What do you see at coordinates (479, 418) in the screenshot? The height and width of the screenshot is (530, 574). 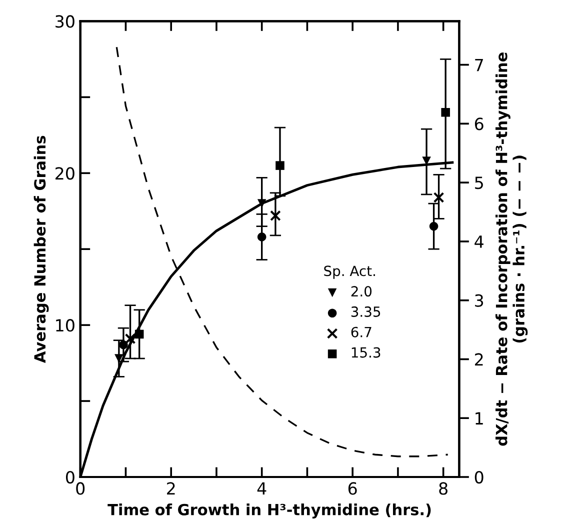 I see `y2-tick-label: 1` at bounding box center [479, 418].